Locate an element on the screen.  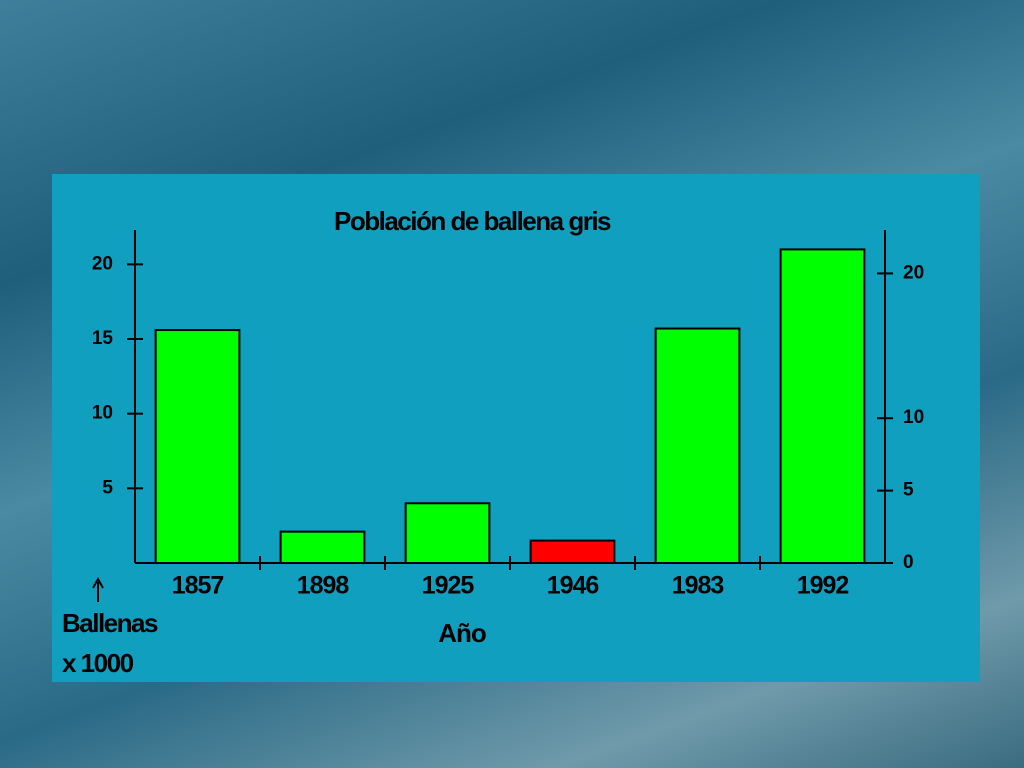
arrow-head is located at coordinates (98, 582).